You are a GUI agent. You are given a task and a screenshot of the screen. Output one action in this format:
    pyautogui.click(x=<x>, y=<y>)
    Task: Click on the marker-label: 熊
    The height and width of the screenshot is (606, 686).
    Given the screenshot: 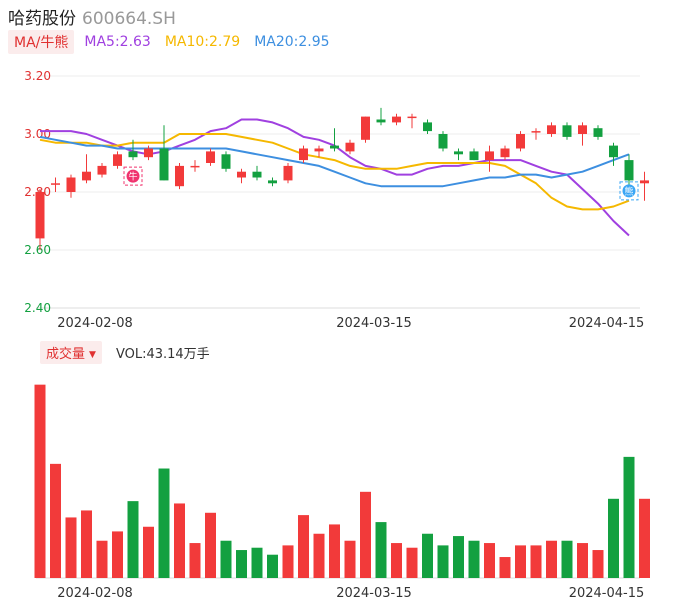 What is the action you would take?
    pyautogui.click(x=628, y=191)
    